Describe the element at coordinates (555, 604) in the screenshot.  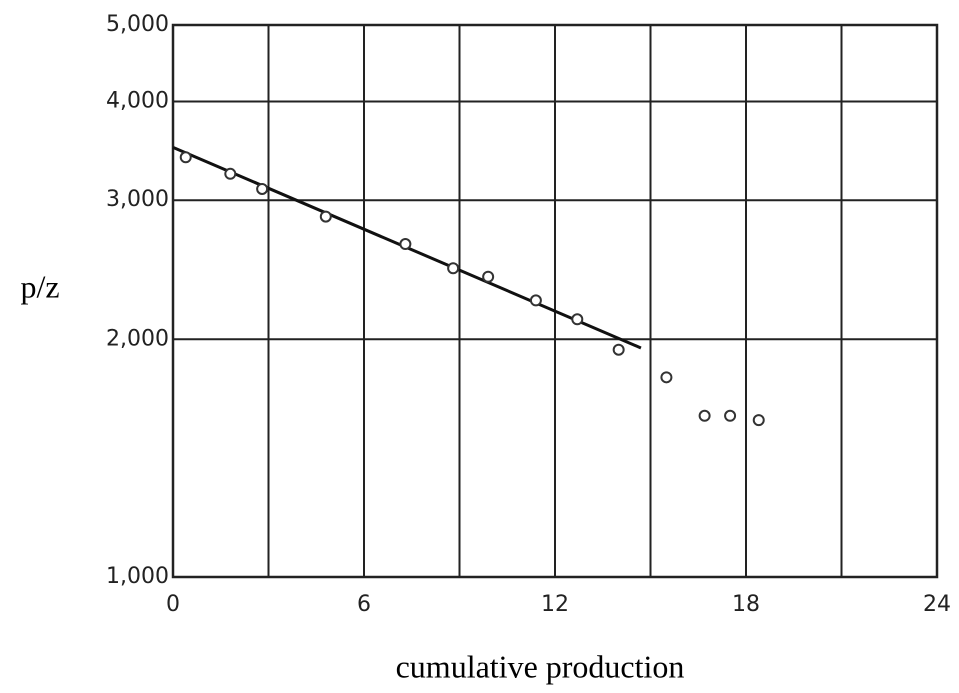
I see `x-tick-label: 12` at that location.